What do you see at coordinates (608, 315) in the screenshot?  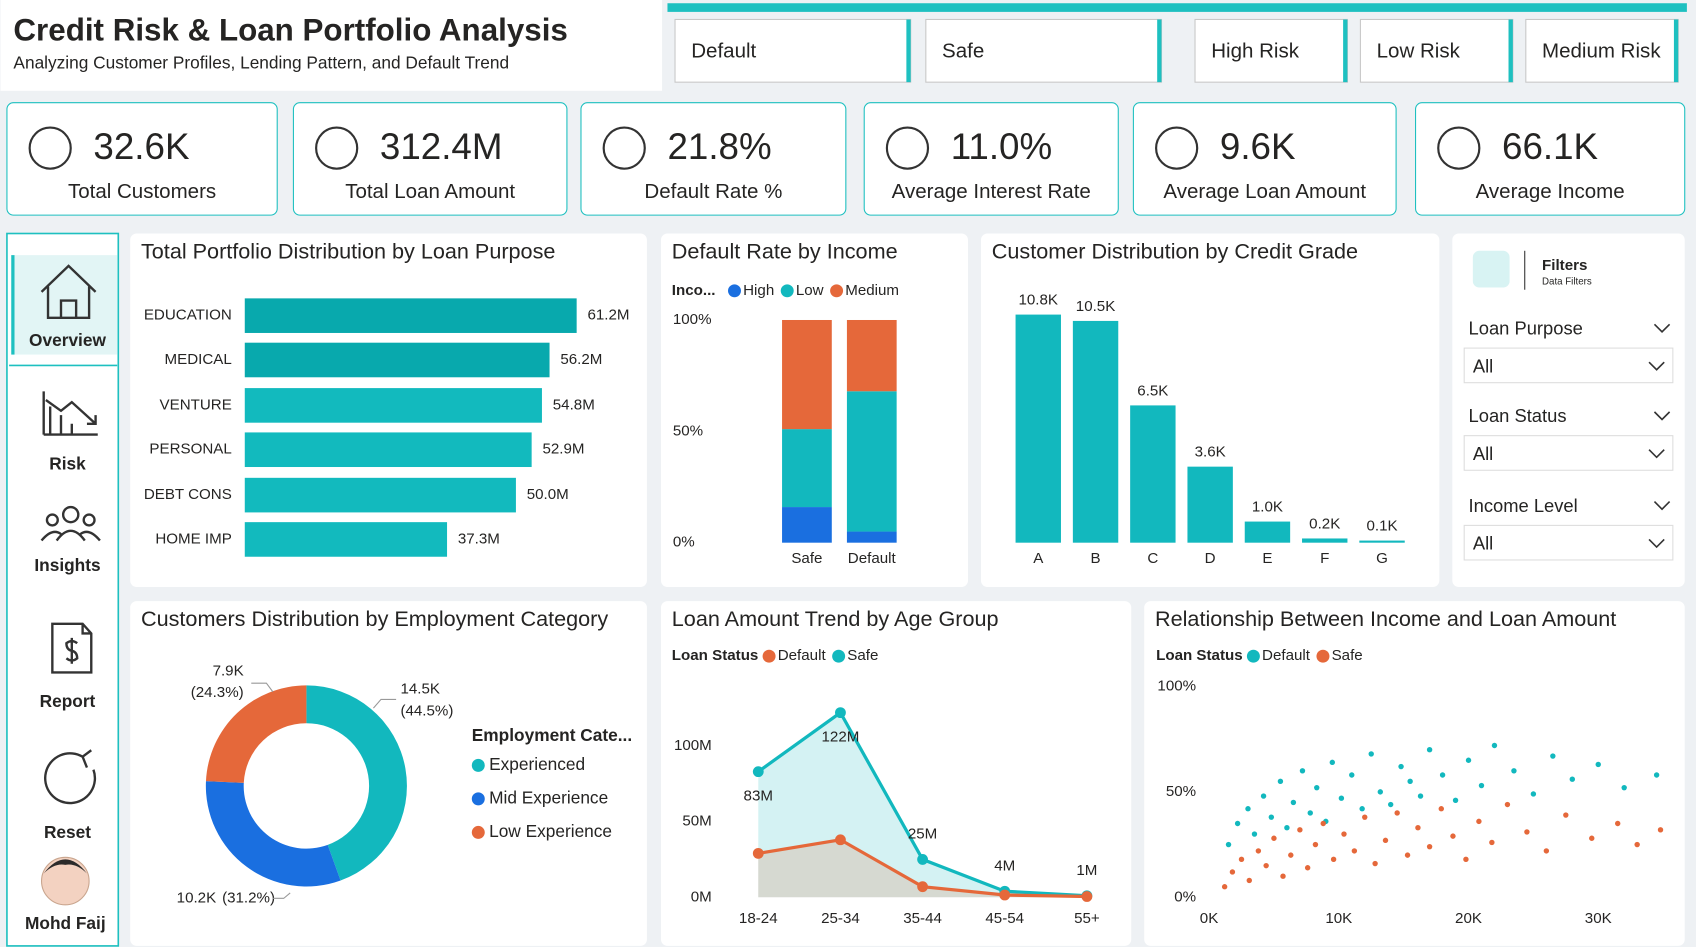 I see `value-label: 61.2M` at bounding box center [608, 315].